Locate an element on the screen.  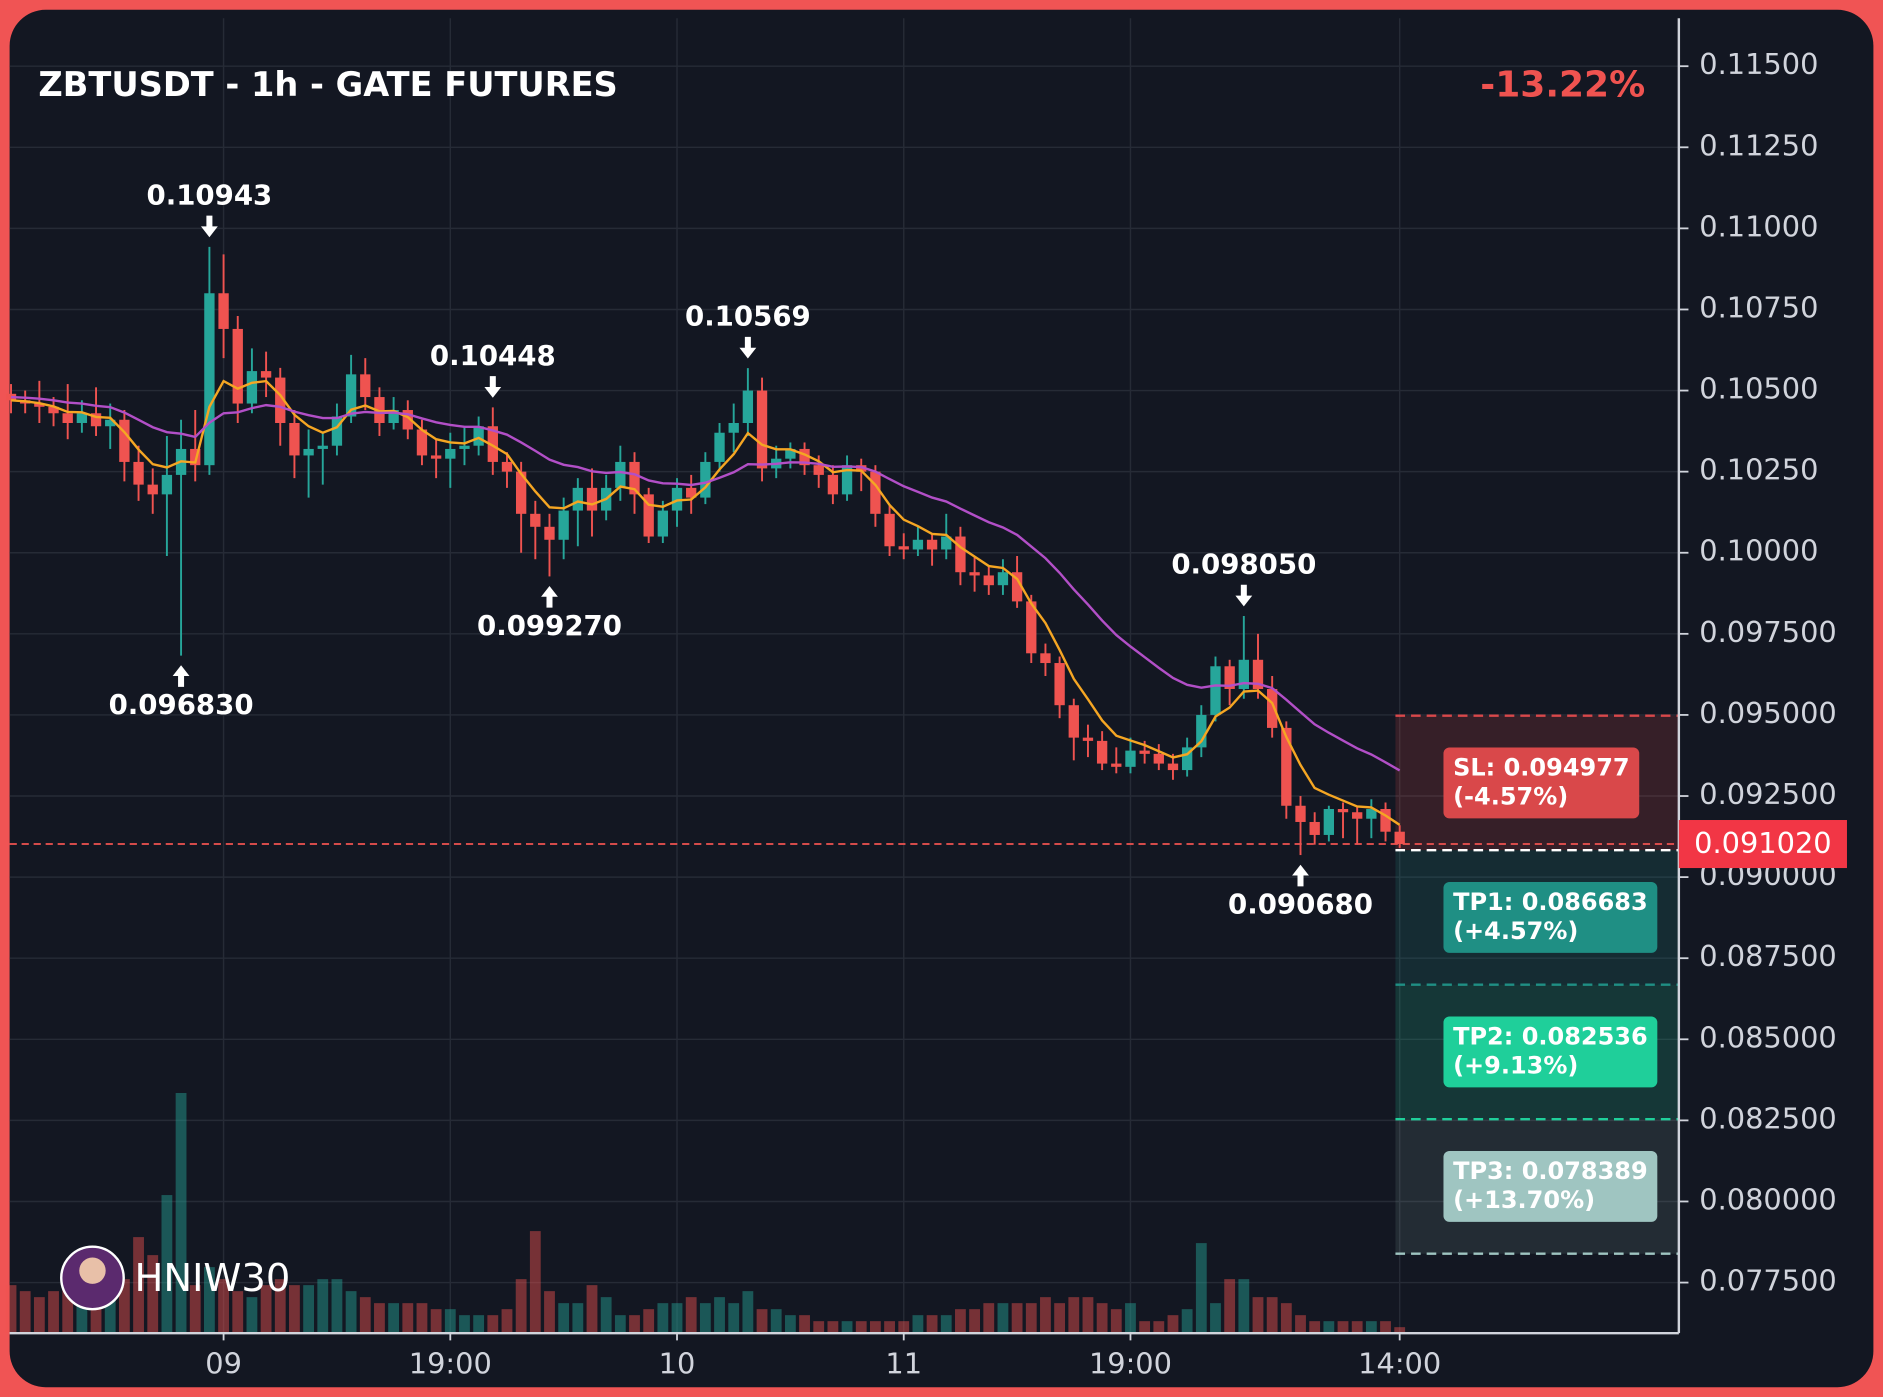
annotation-label: 0.099270 is located at coordinates (549, 625).